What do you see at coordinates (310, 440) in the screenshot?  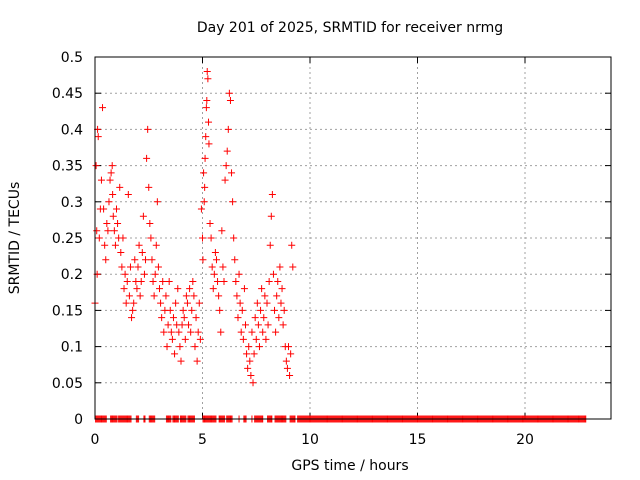 I see `x-tick-label: 10` at bounding box center [310, 440].